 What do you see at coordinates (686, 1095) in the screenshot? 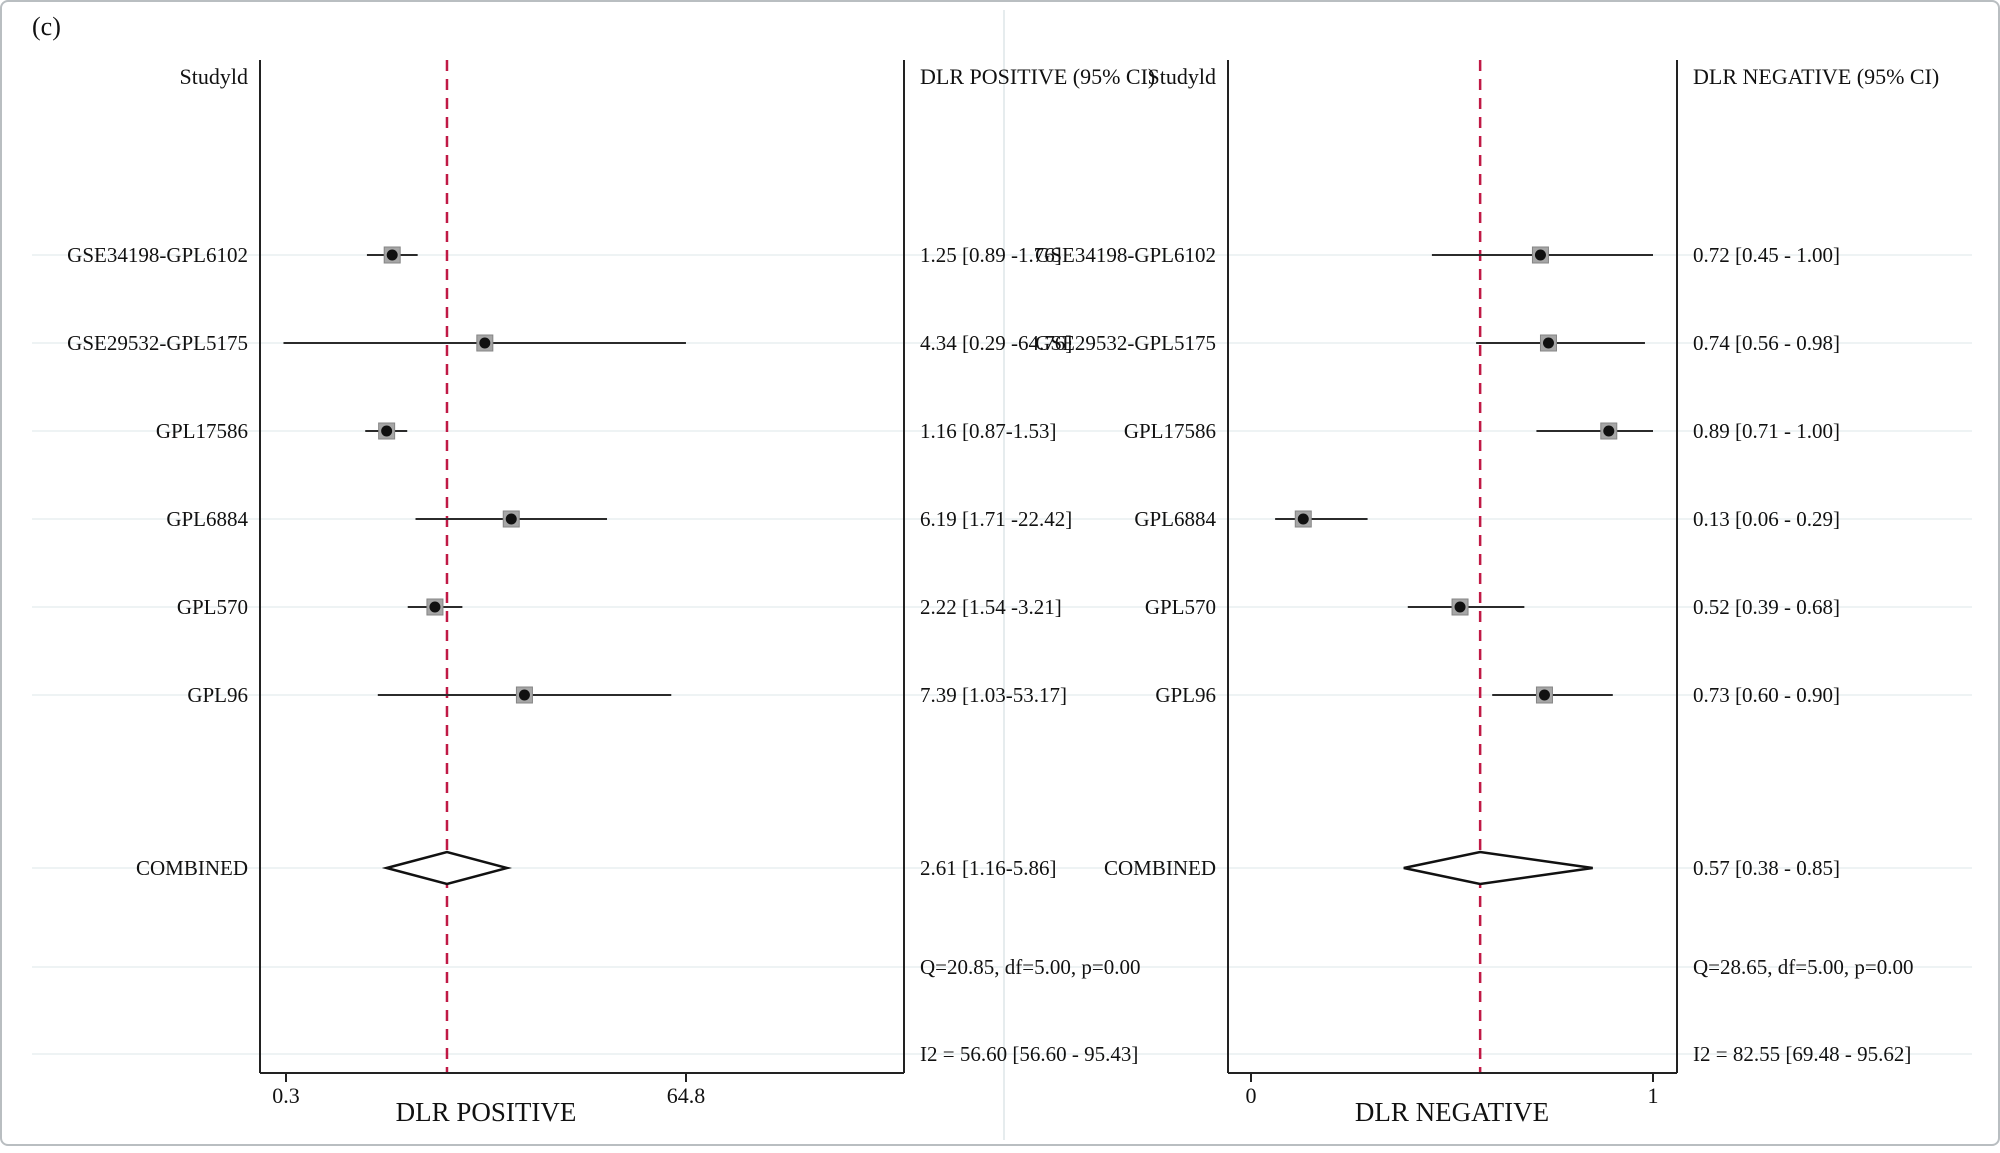
I see `x-tick-label: 64.8` at bounding box center [686, 1095].